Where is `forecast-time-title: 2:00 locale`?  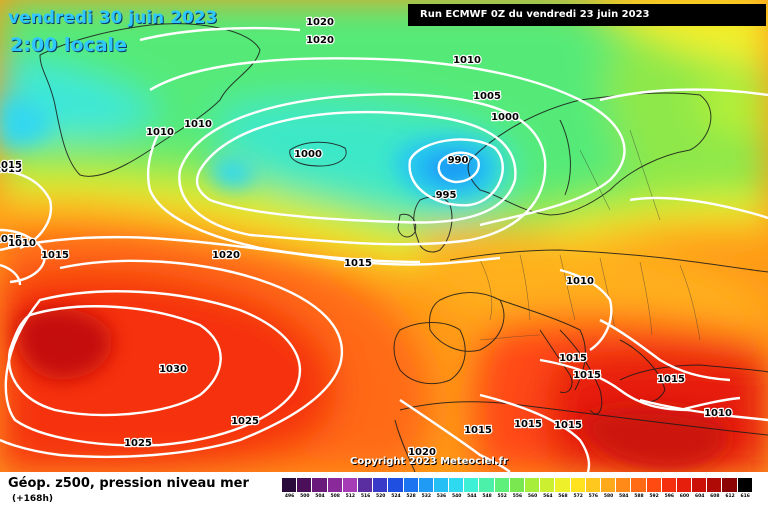
forecast-time-title: 2:00 locale is located at coordinates (68, 45).